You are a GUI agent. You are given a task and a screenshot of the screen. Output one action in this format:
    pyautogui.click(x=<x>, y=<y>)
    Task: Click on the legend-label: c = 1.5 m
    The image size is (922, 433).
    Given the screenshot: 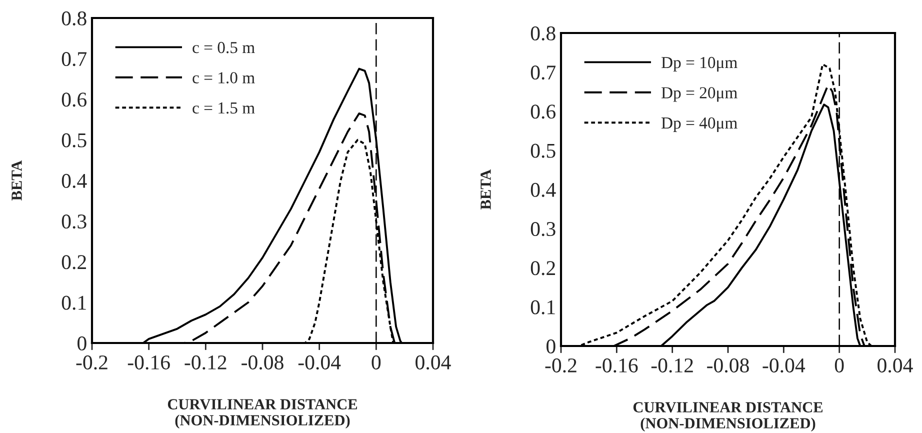 What is the action you would take?
    pyautogui.click(x=223, y=108)
    